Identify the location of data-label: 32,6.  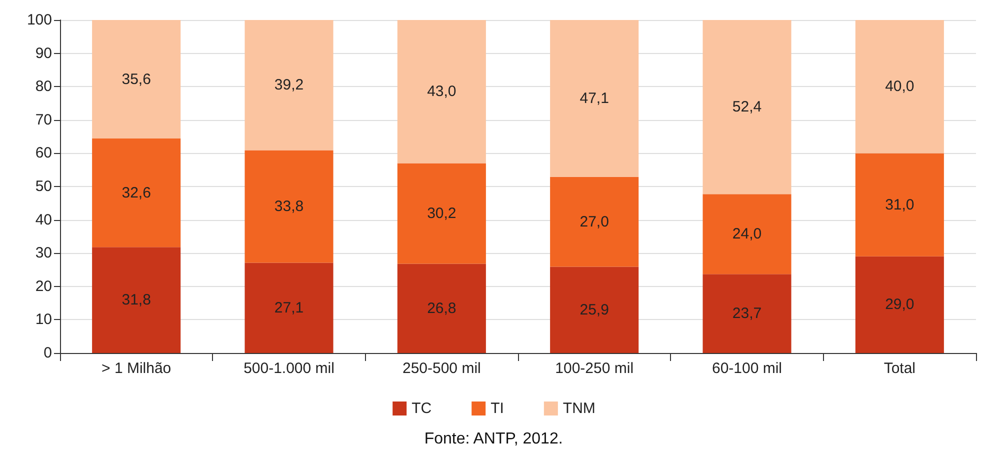
(136, 193).